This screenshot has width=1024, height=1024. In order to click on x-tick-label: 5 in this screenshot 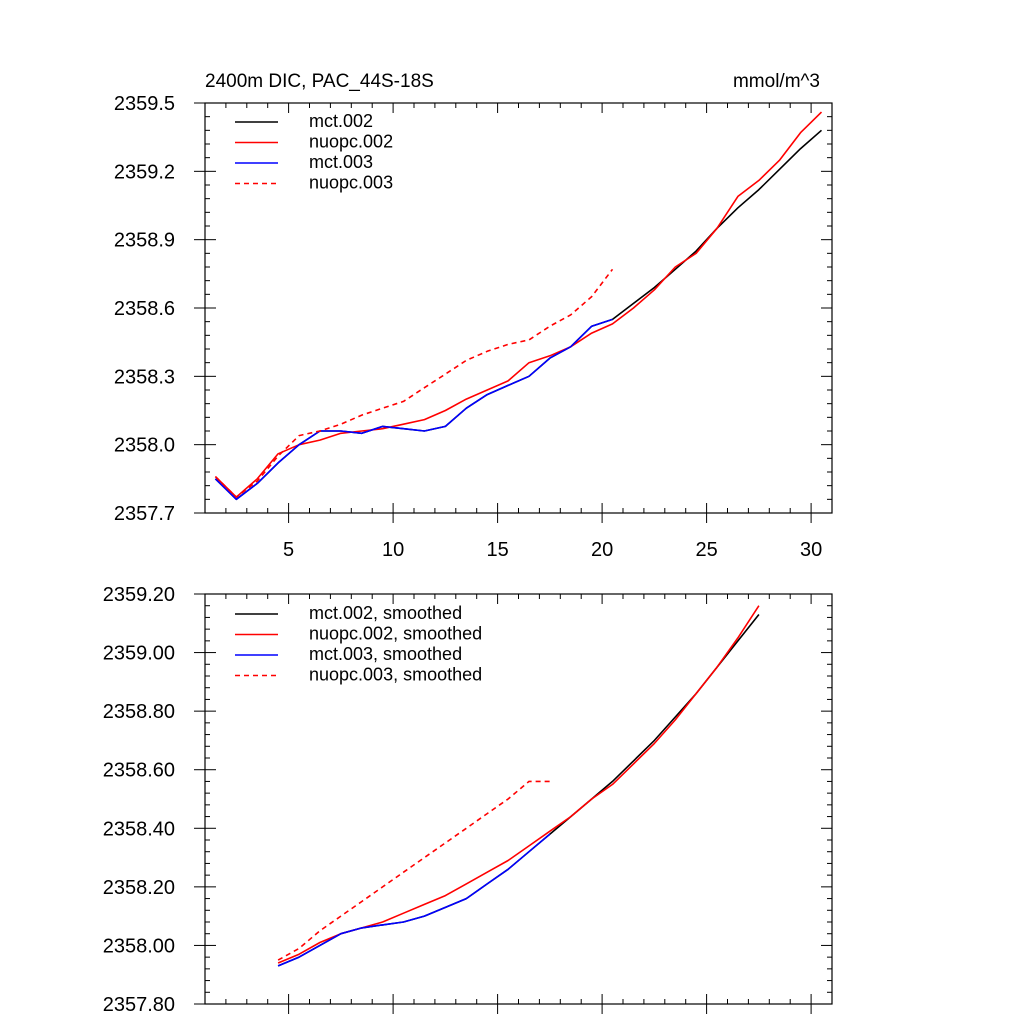, I will do `click(288, 550)`.